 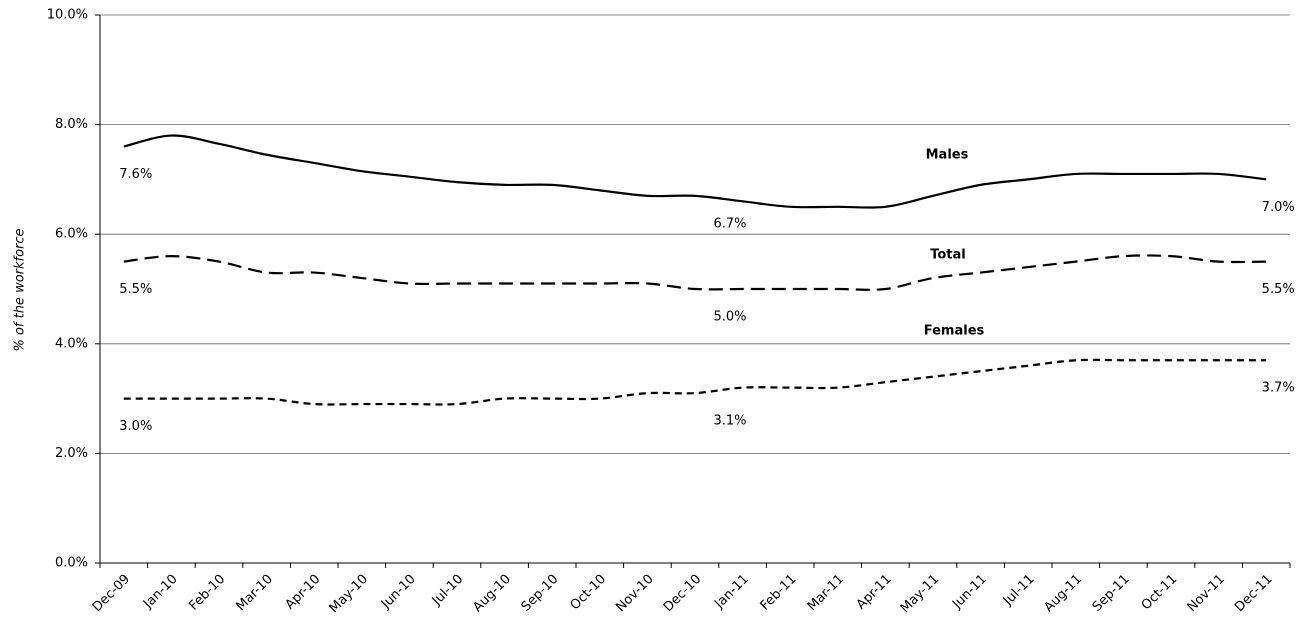 I want to click on data-label: 5.0%, so click(x=729, y=317).